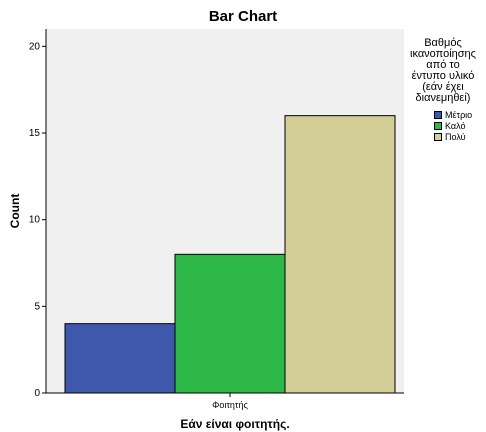 The image size is (486, 432). I want to click on legend-item: Μέτριο, so click(460, 114).